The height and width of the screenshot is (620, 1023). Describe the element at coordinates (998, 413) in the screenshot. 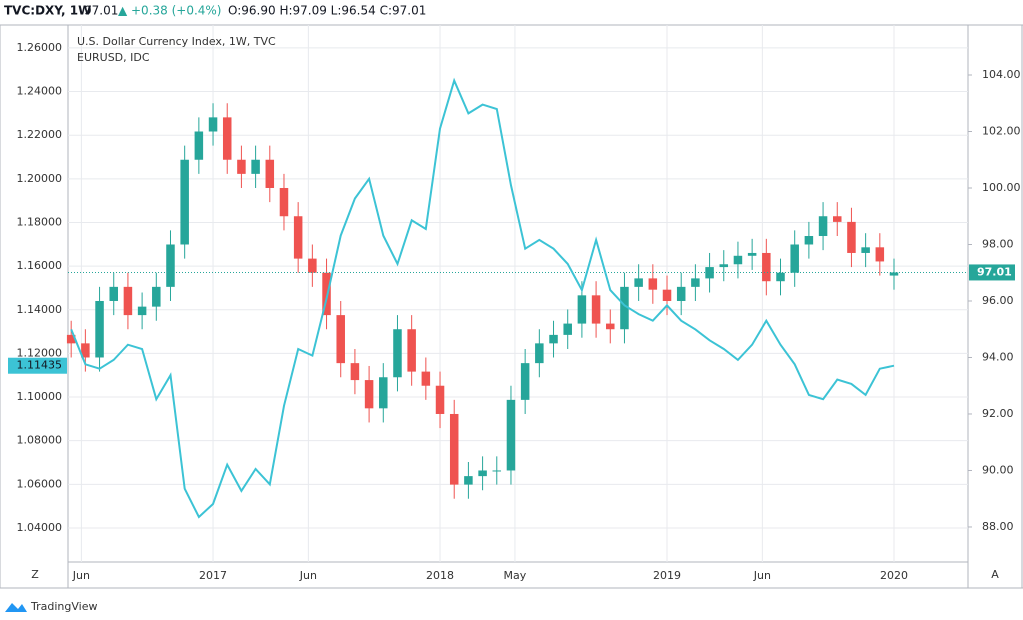

I see `y2-tick-label: 92.00` at that location.